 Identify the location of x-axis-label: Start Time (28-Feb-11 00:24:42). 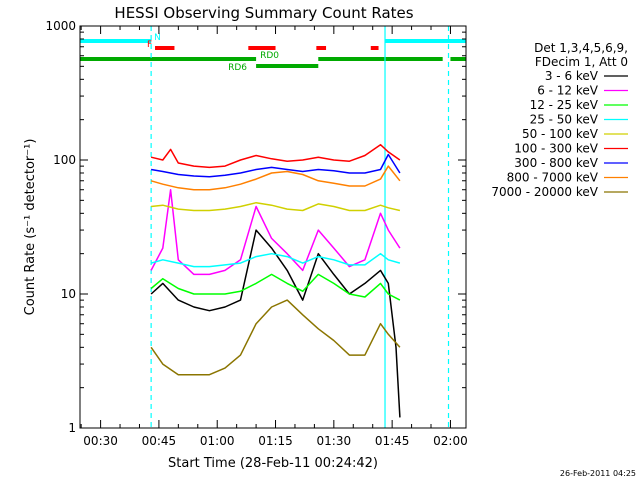
(273, 463).